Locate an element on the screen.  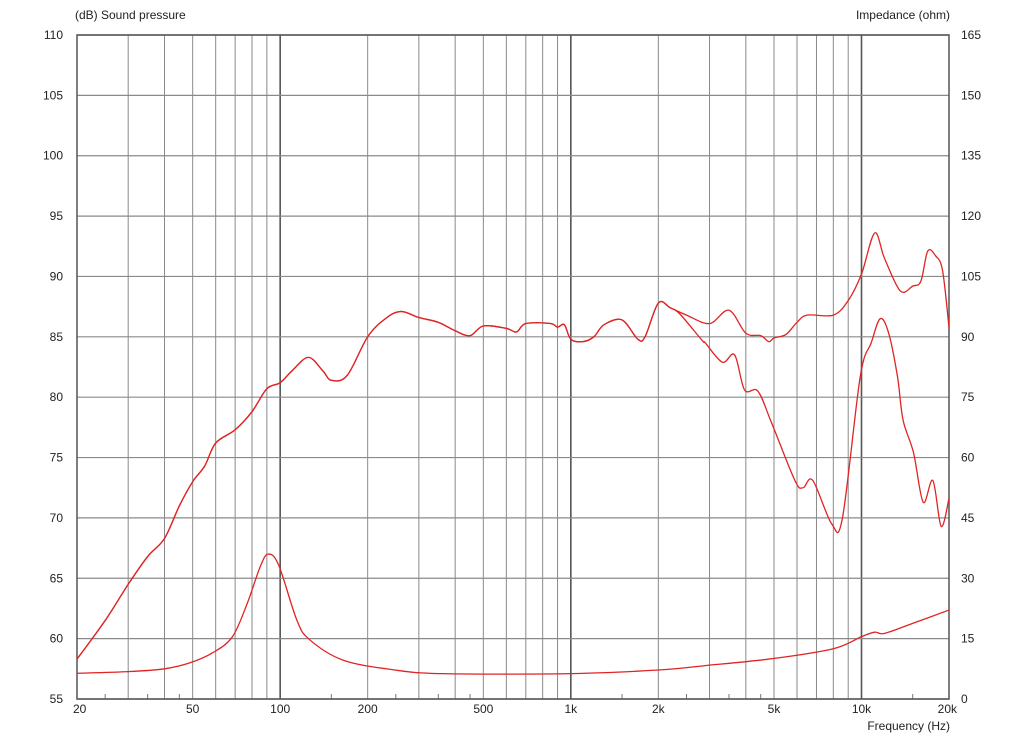
x-tick-label: 200 is located at coordinates (368, 709).